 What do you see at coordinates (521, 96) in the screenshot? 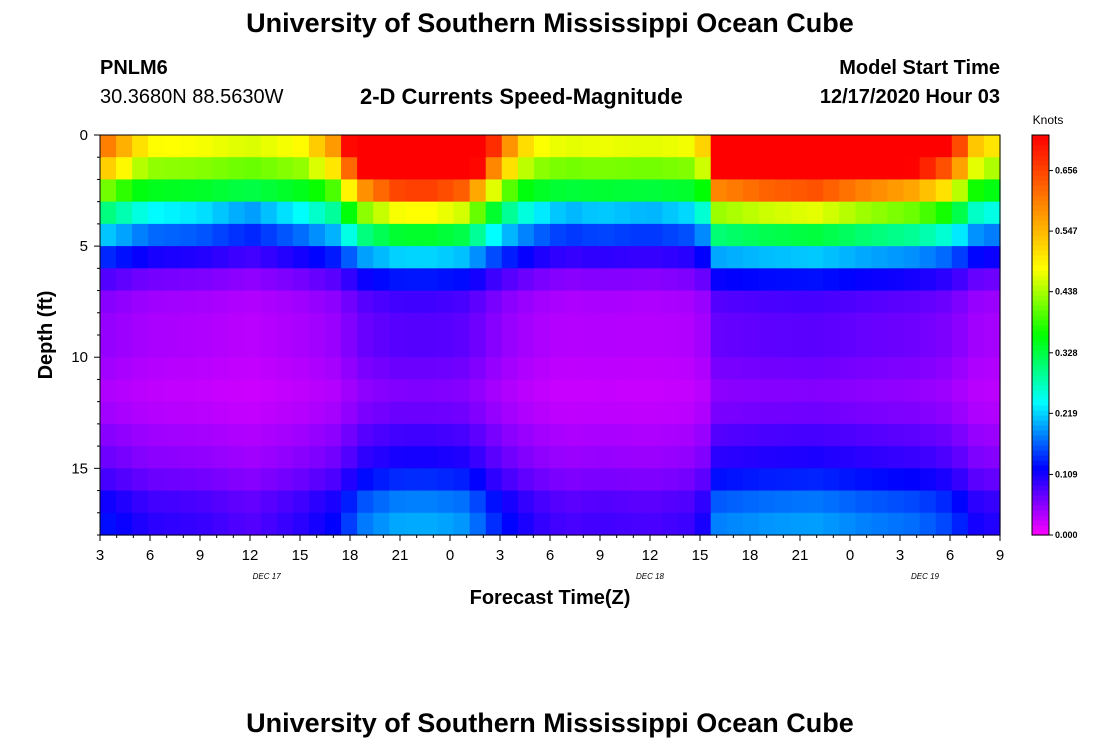
I see `plot-title: 2-D Currents Speed-Magnitude` at bounding box center [521, 96].